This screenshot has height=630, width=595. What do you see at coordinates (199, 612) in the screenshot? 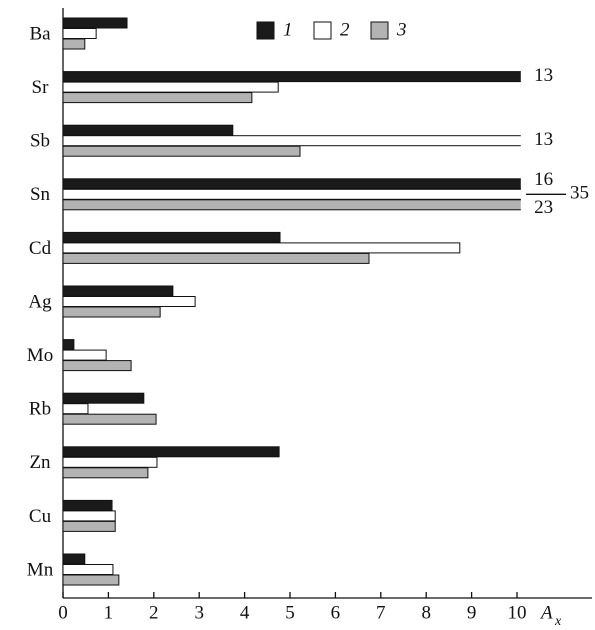
I see `x-tick-label: 3` at bounding box center [199, 612].